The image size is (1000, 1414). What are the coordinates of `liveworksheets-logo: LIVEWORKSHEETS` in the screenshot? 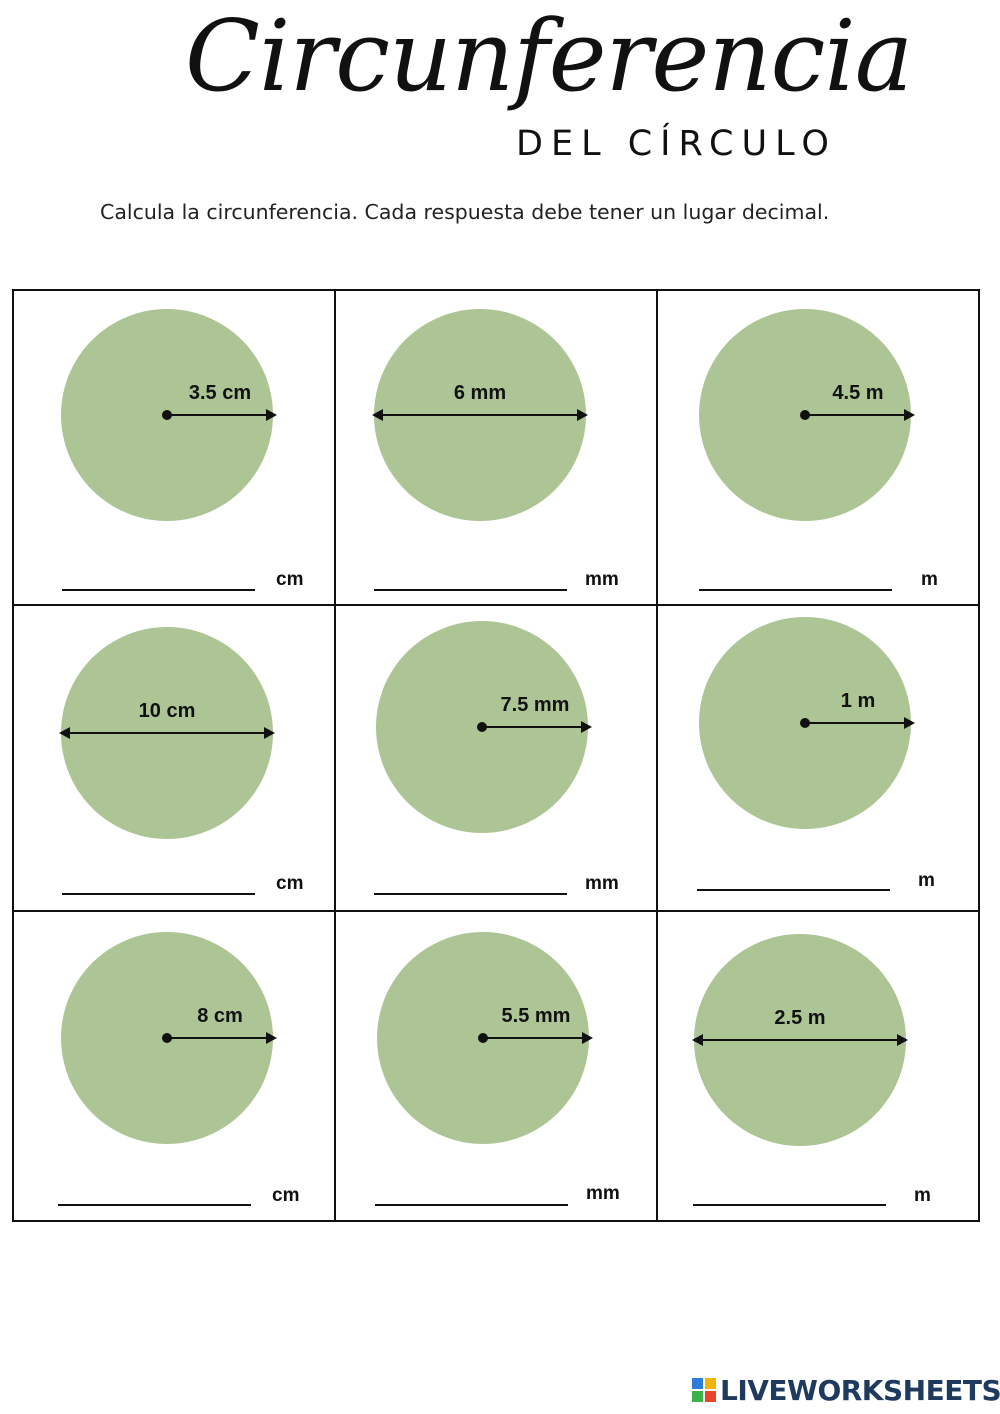 It's located at (846, 1390).